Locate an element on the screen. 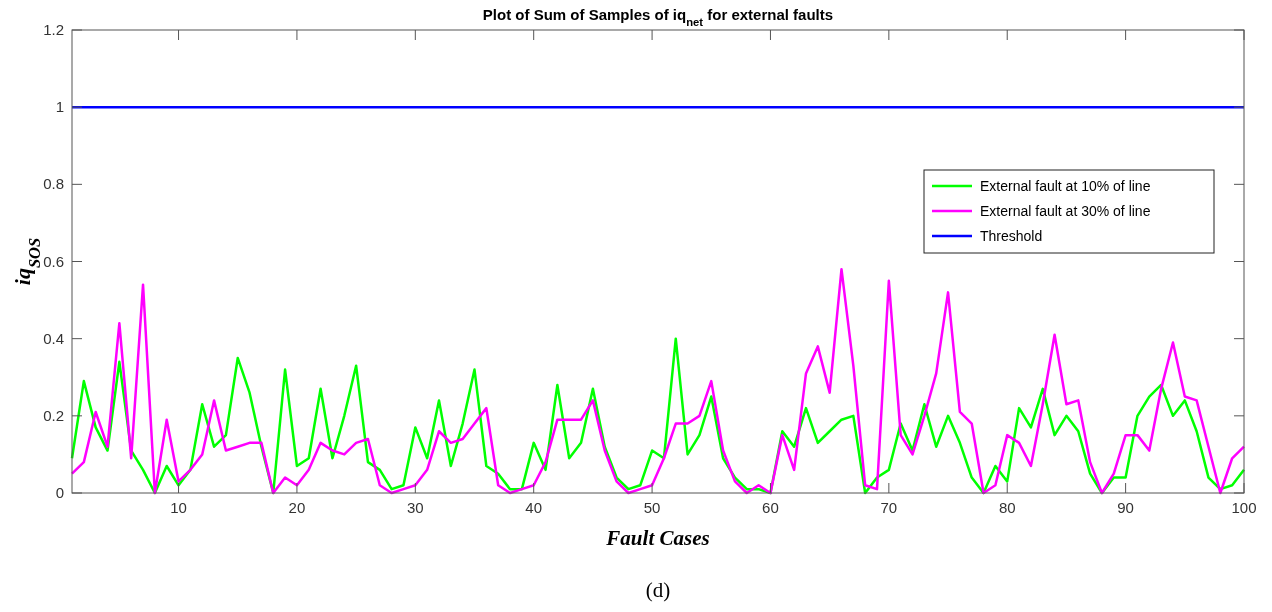 The image size is (1272, 612). x-tick-label: 70 is located at coordinates (889, 507).